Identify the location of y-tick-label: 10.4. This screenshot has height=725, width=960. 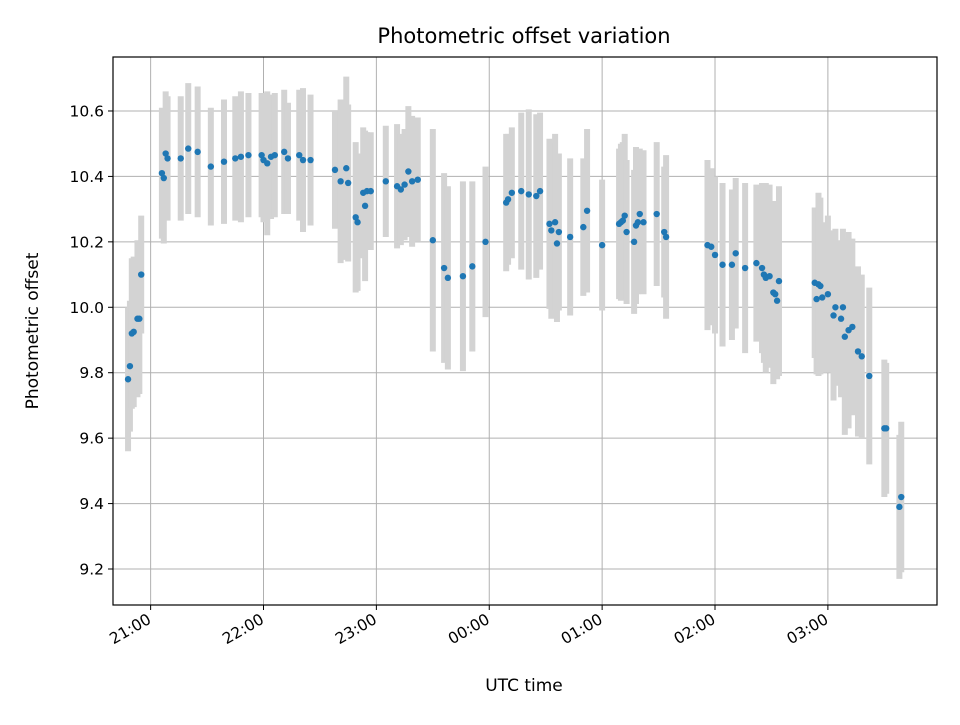
(86, 177).